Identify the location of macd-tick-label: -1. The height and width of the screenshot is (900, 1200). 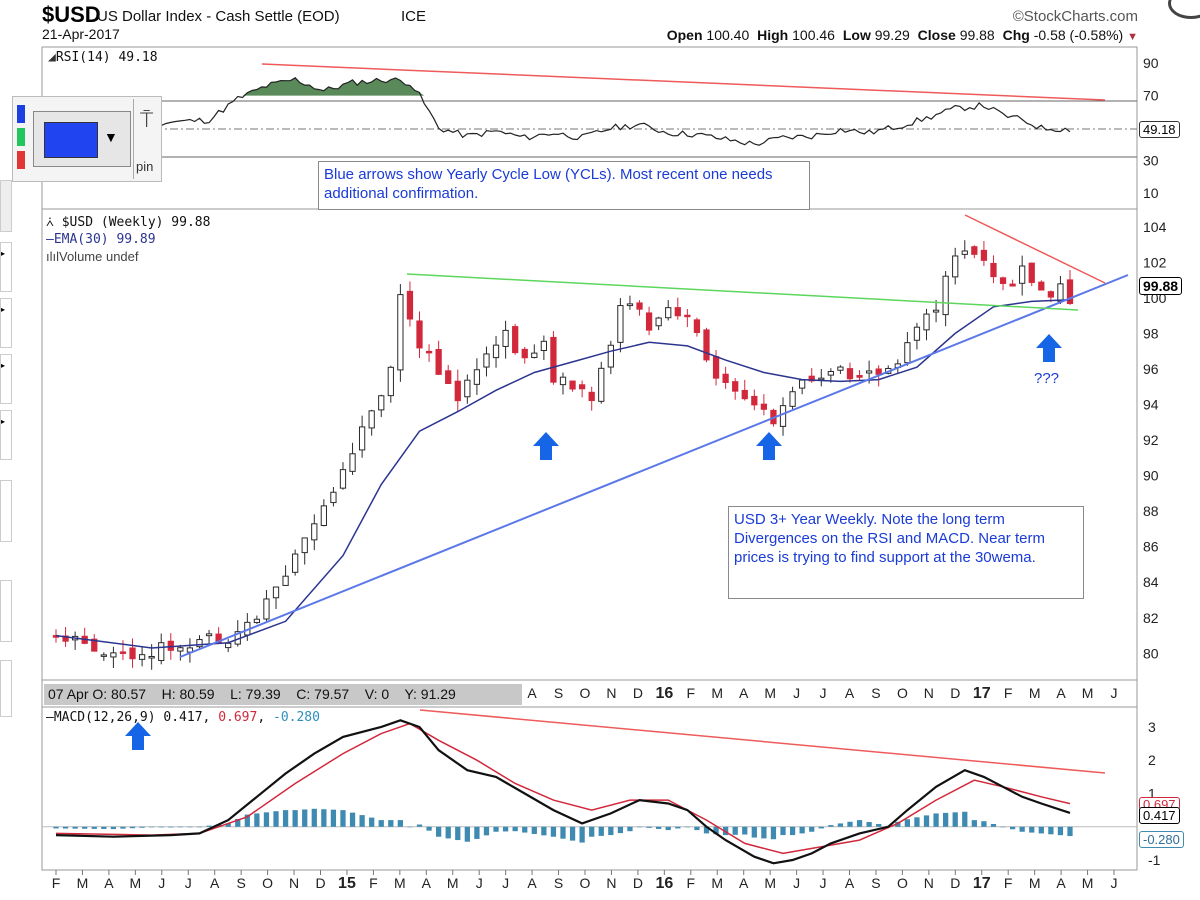
(1154, 860).